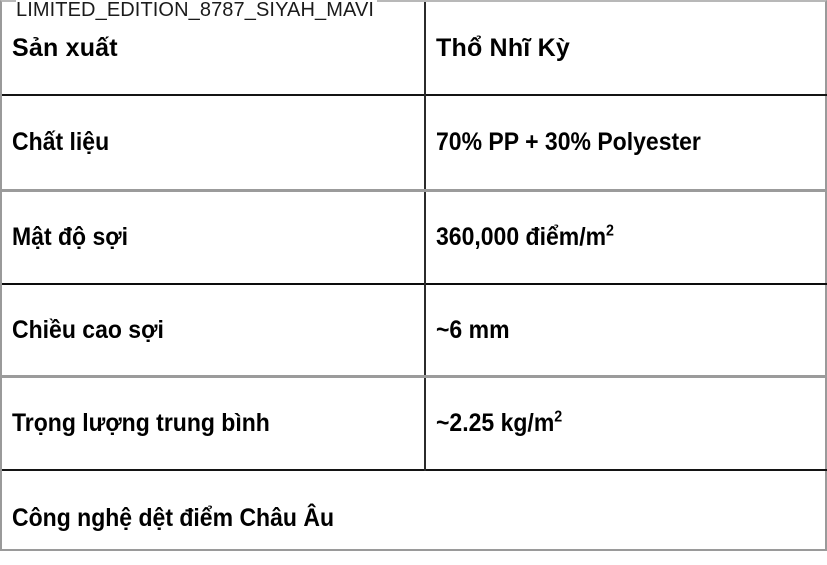  Describe the element at coordinates (173, 517) in the screenshot. I see `spec-fullwidth-text: Công nghệ dệt điểm Châu Âu` at that location.